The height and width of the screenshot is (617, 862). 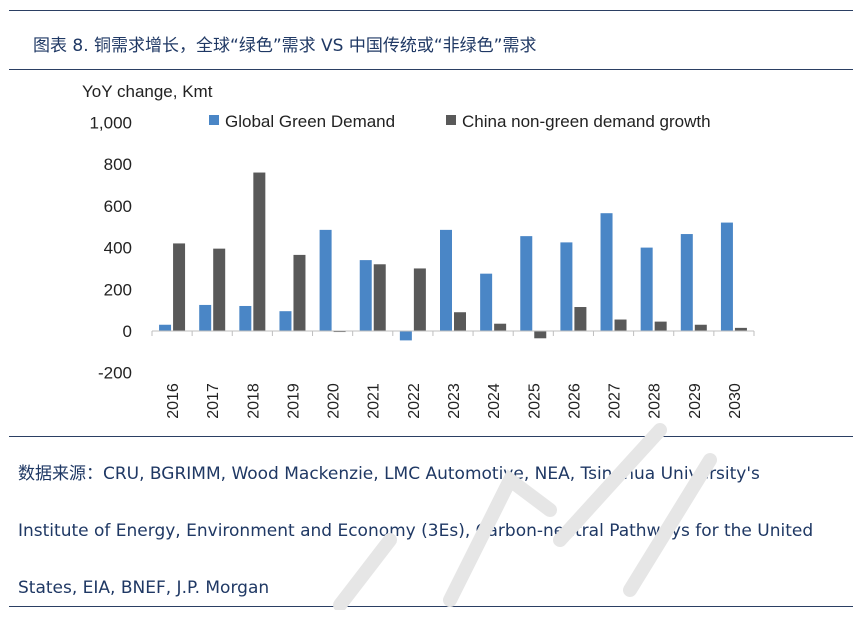 What do you see at coordinates (118, 289) in the screenshot?
I see `y-tick-label: 200` at bounding box center [118, 289].